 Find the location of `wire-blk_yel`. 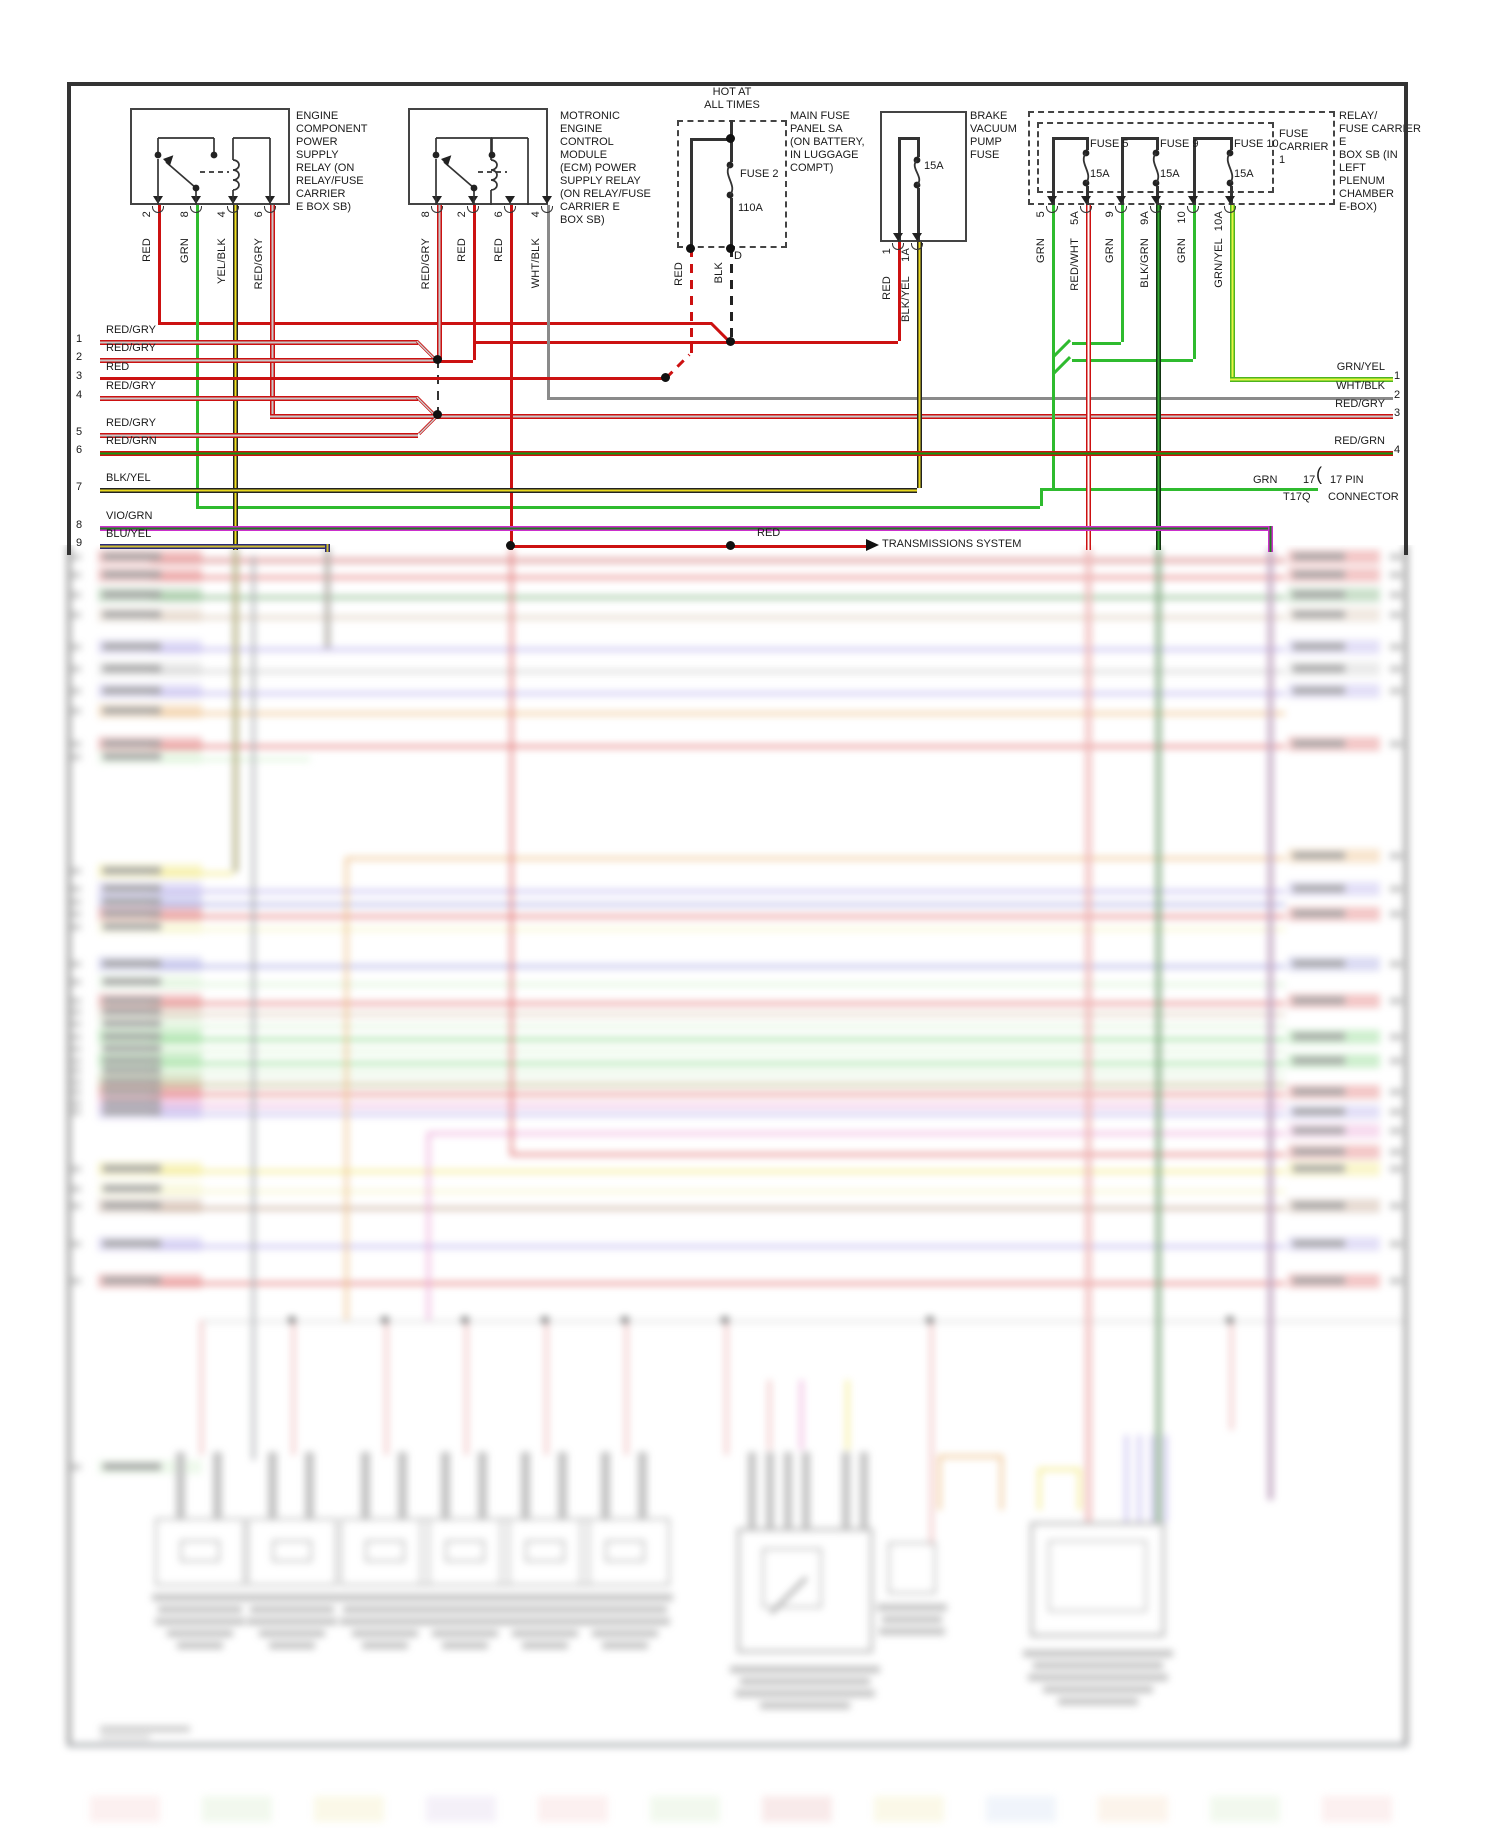

wire-blk_yel is located at coordinates (508, 490).